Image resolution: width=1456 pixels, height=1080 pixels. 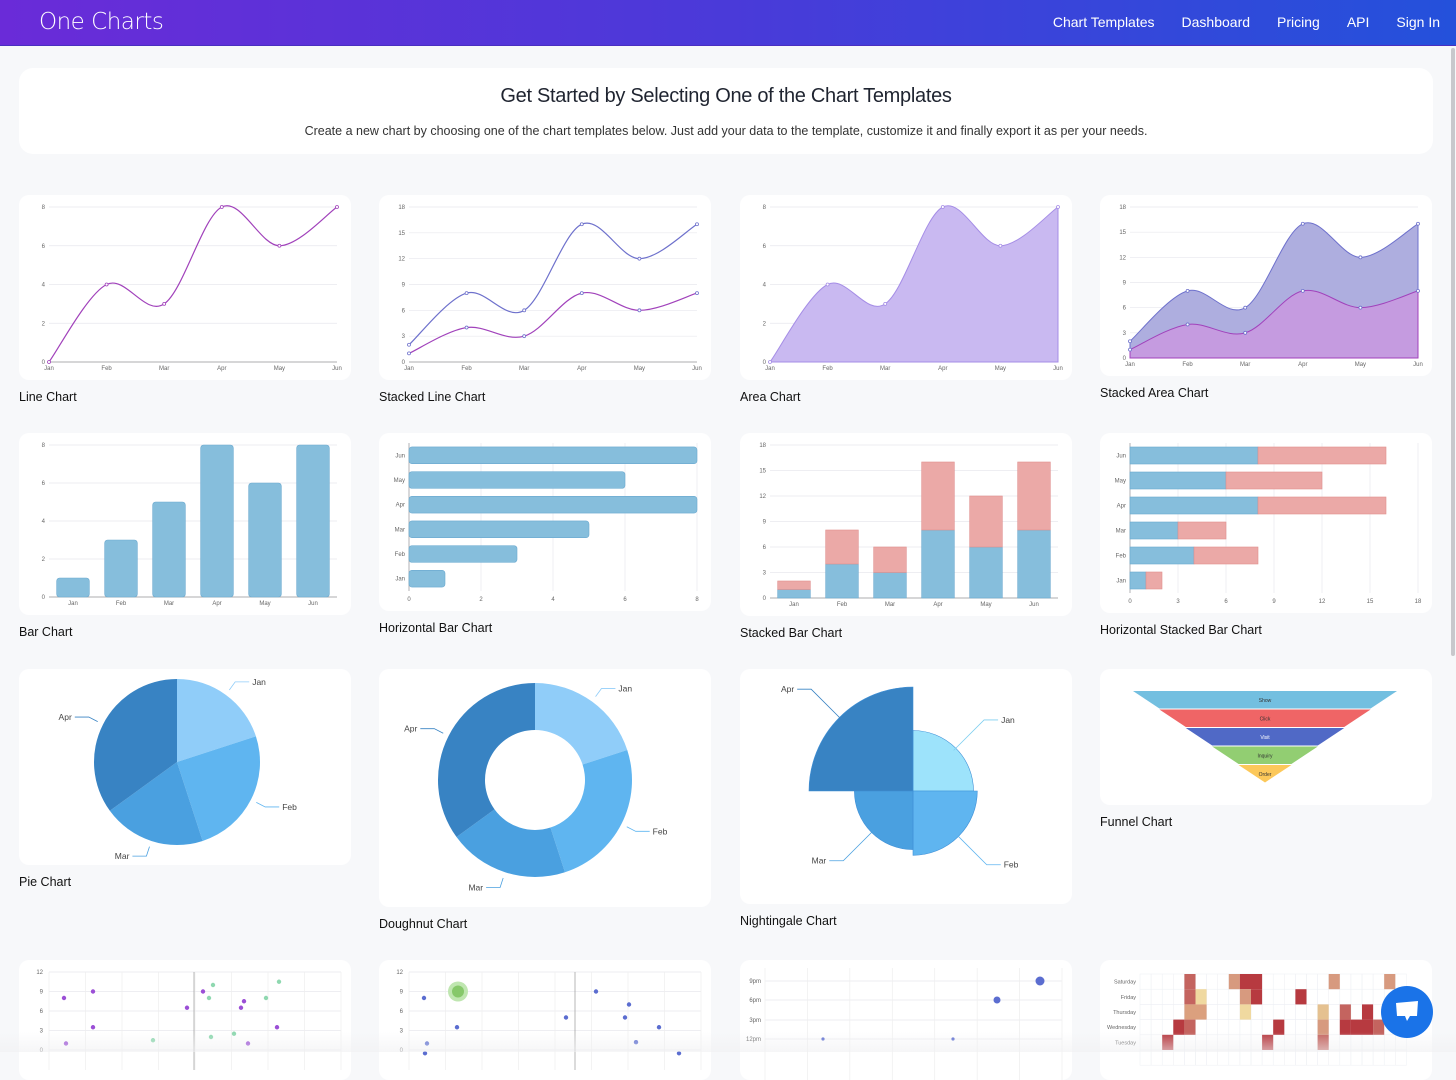 I want to click on chart-thumbnail-area-chart: 0 2 4 6 8 Jan Feb Mar Apr May Jun, so click(x=913, y=288).